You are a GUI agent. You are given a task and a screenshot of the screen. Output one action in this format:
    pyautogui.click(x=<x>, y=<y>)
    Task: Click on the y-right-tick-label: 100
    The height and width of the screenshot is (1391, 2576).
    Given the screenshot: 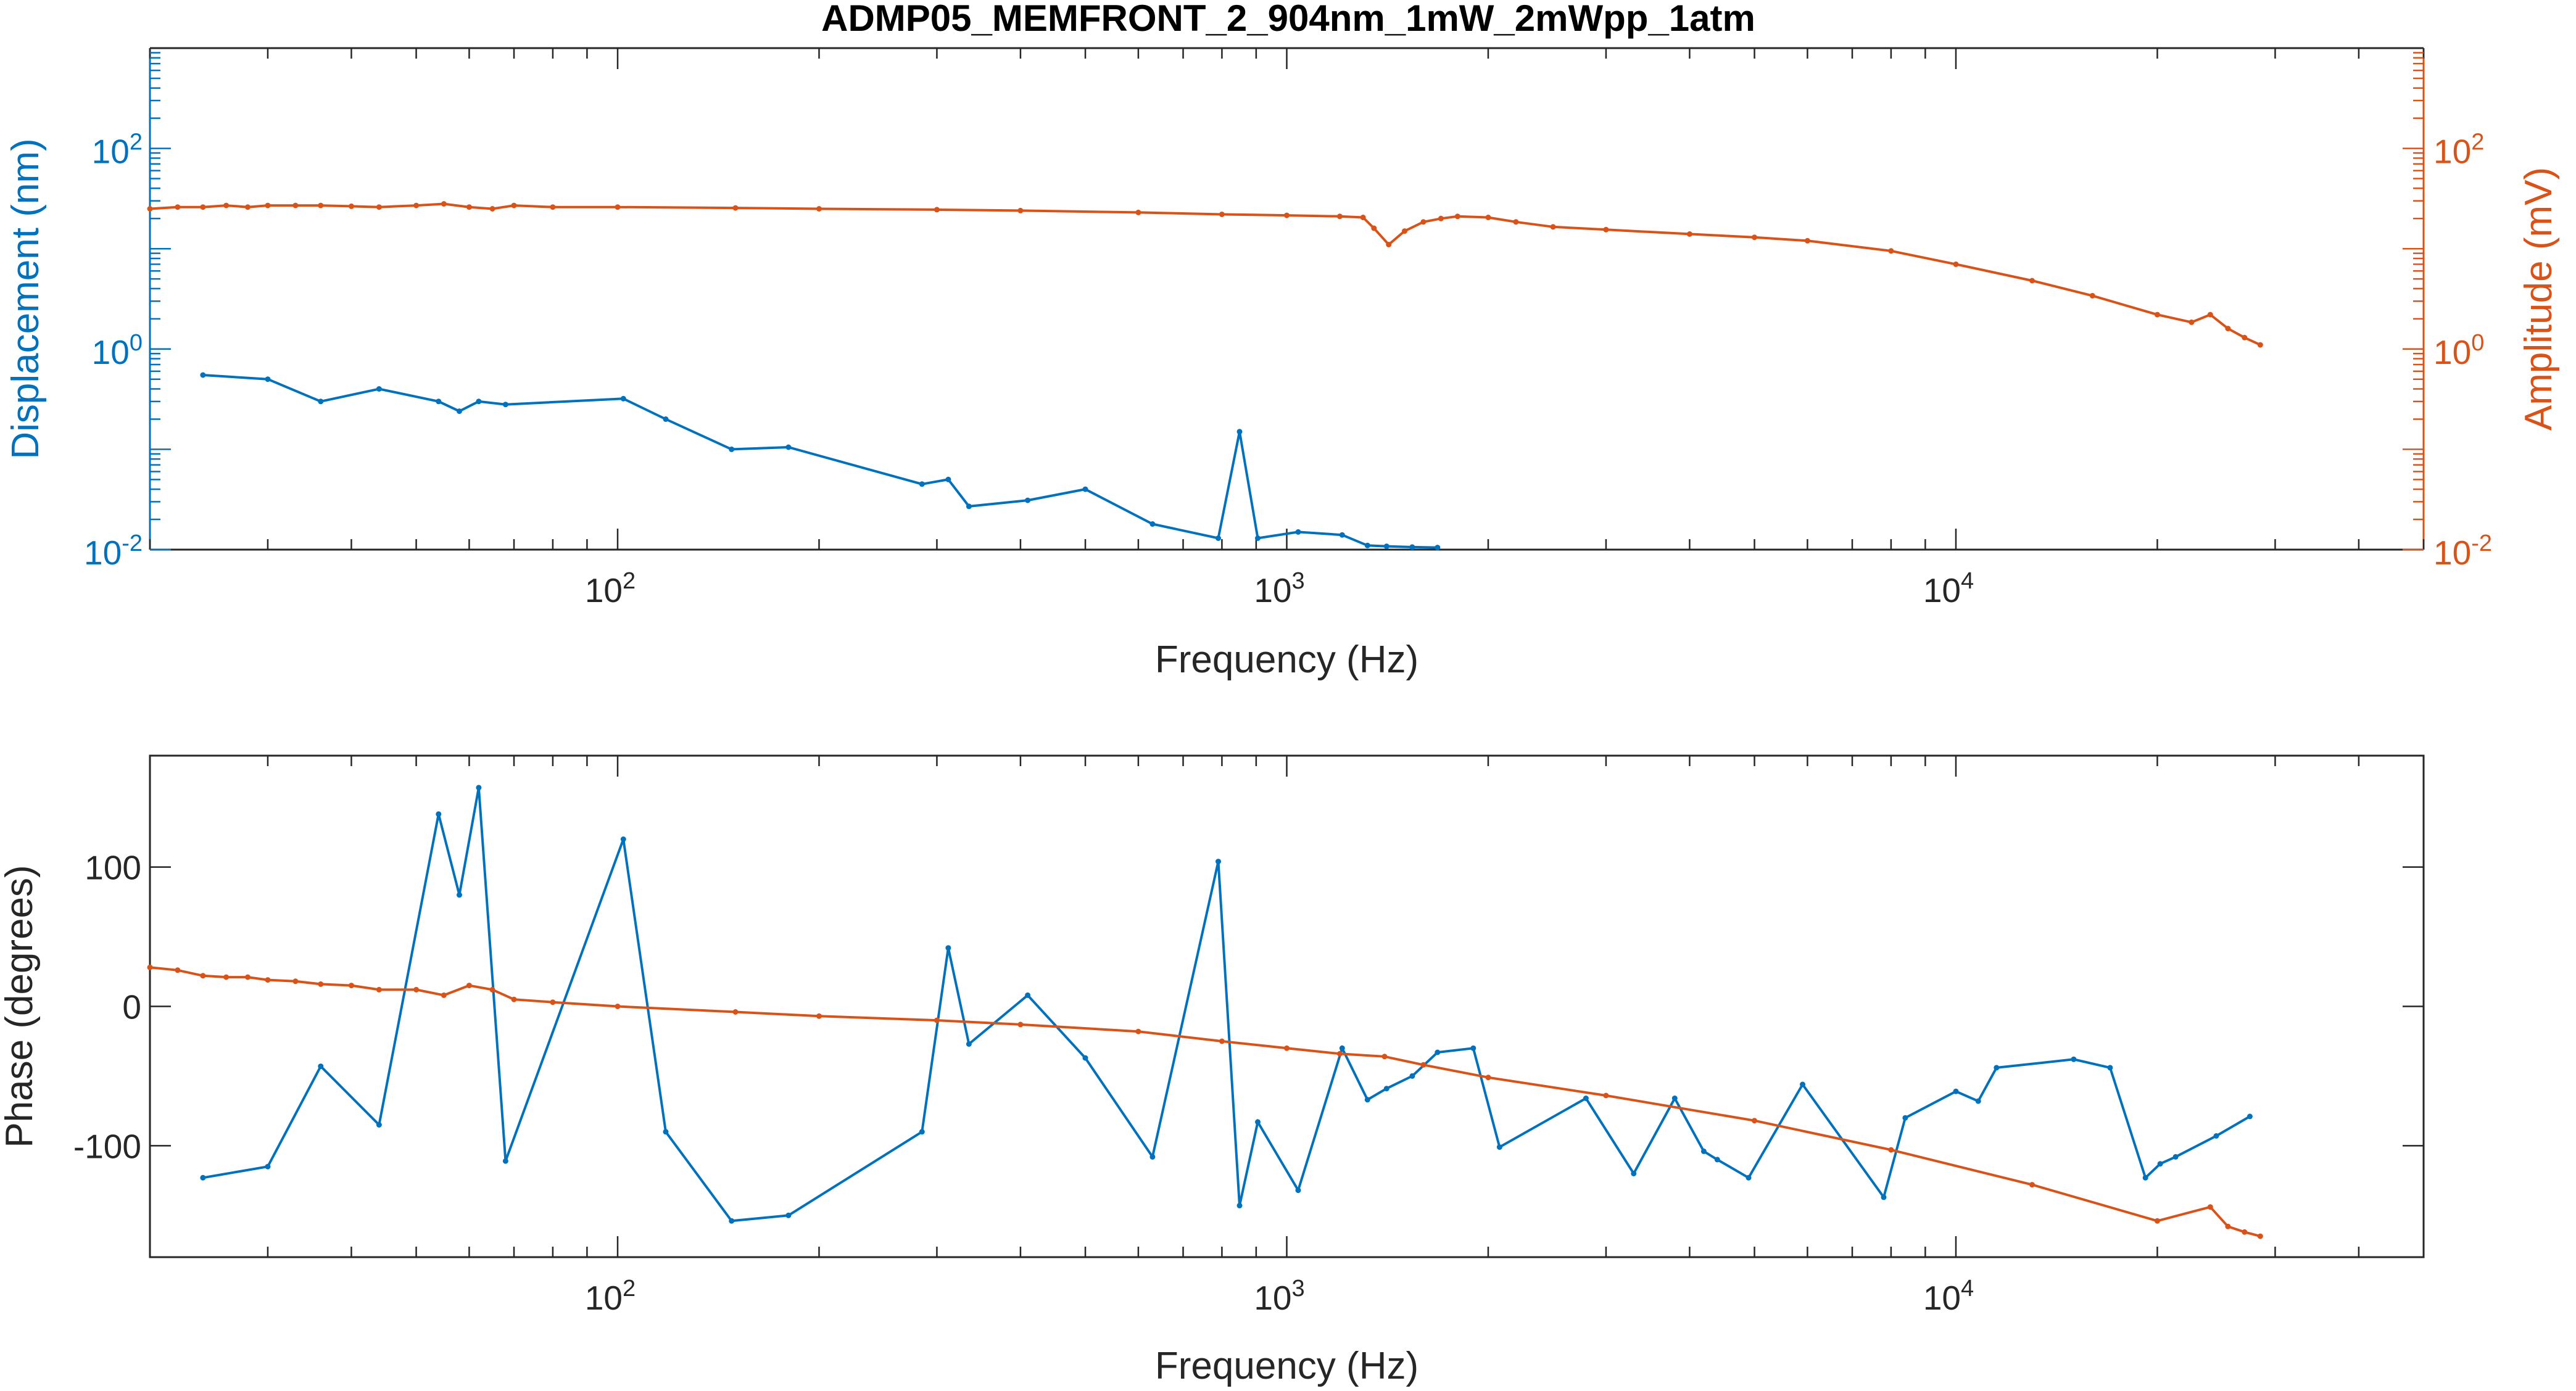 What is the action you would take?
    pyautogui.click(x=2458, y=350)
    